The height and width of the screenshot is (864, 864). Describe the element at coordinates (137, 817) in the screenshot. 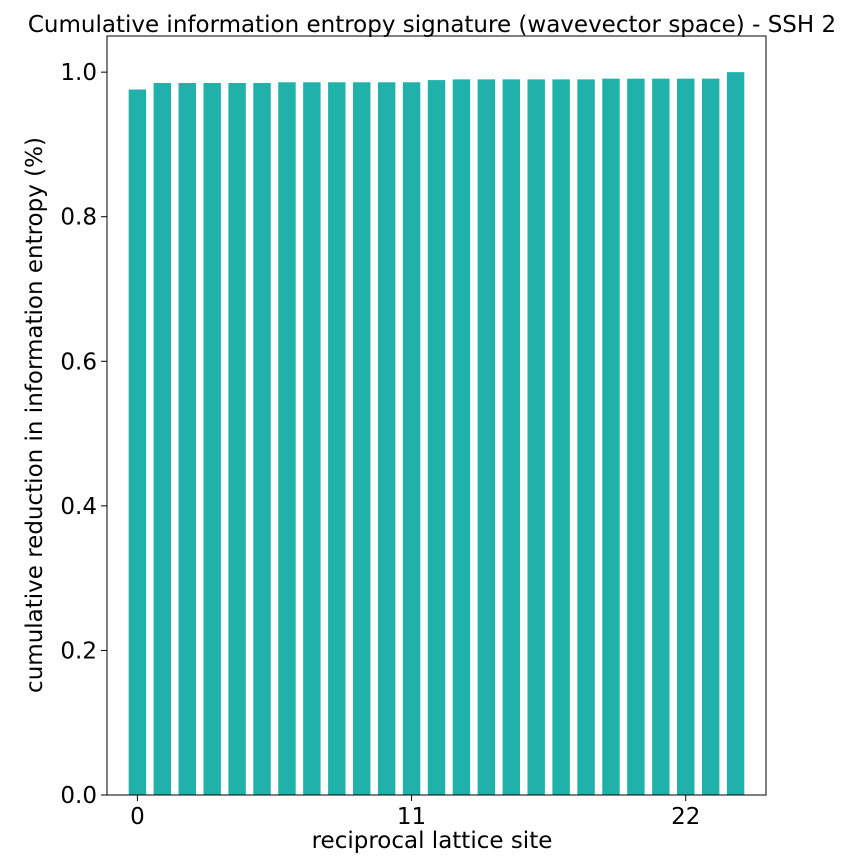

I see `x-tick-label: 0` at that location.